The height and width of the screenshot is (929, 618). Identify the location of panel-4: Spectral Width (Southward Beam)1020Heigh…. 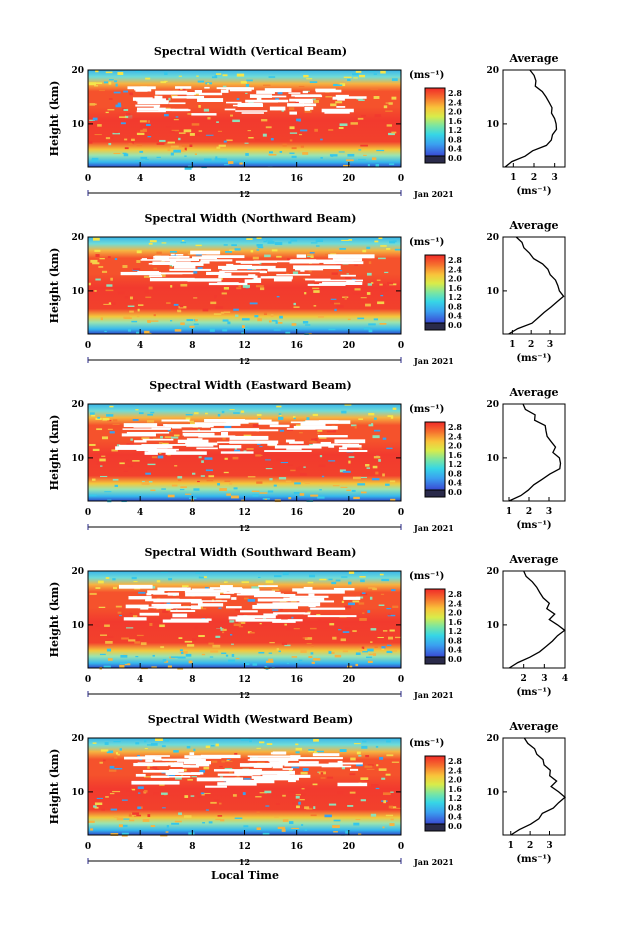
(308, 623).